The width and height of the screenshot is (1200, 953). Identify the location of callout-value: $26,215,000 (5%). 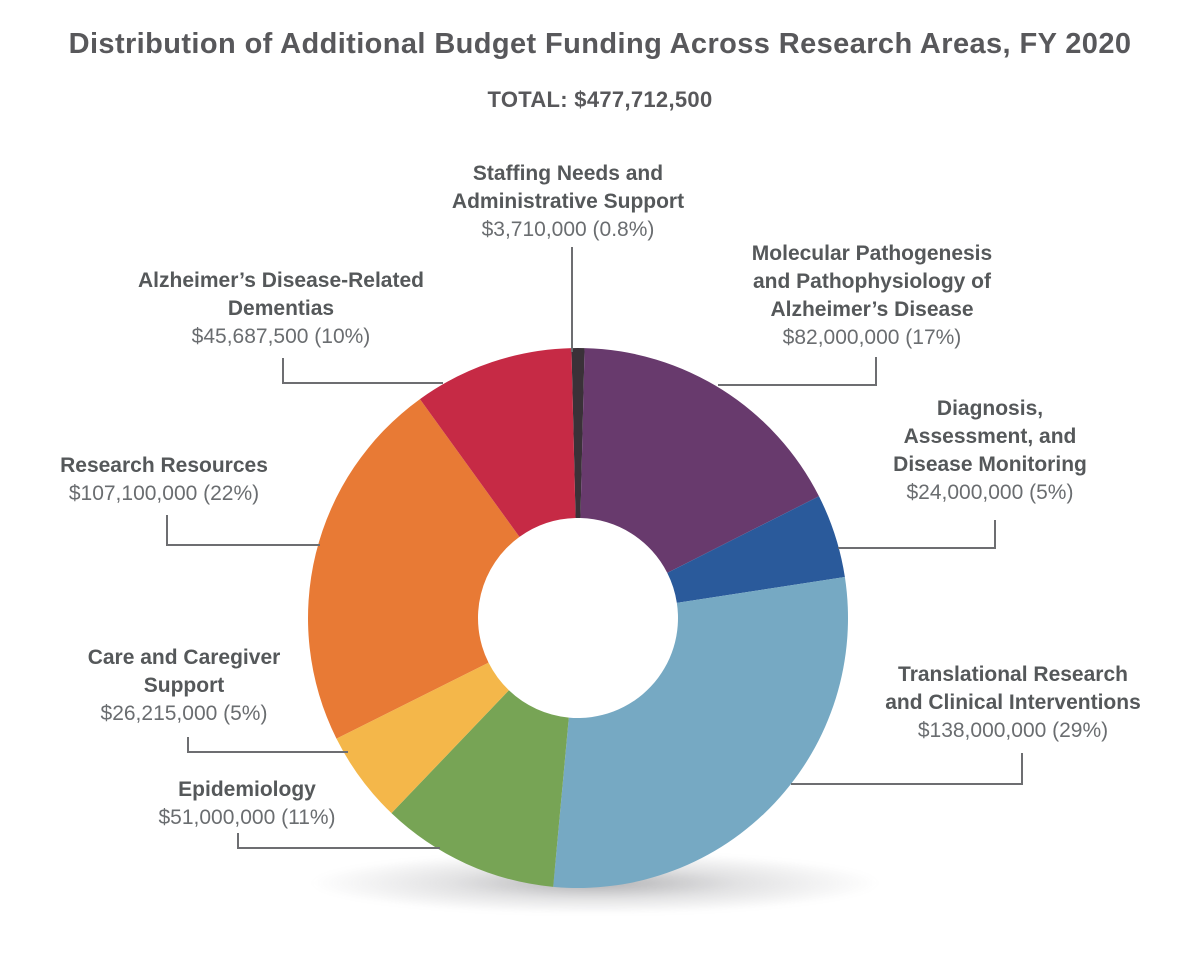
(184, 713).